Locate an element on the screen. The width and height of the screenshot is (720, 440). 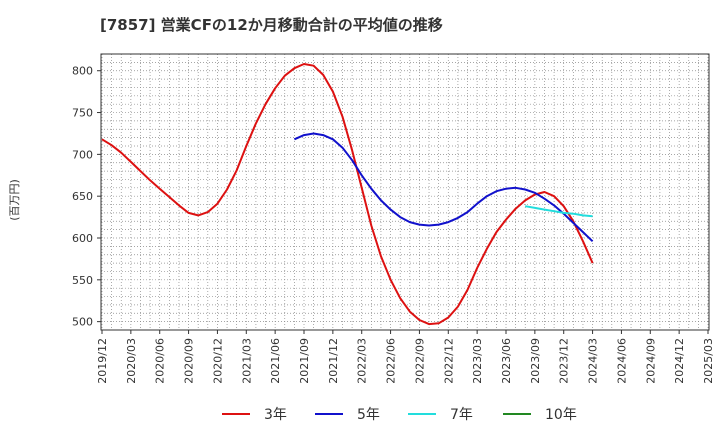
x-tick-label: 2020/09 is located at coordinates (189, 361).